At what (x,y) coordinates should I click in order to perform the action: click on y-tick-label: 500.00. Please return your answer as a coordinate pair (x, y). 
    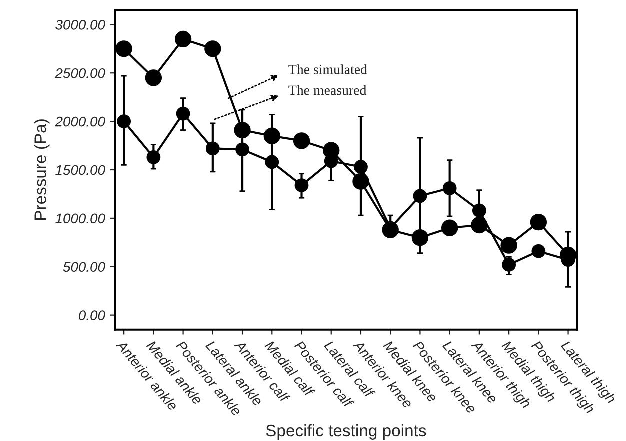
    Looking at the image, I should click on (84, 267).